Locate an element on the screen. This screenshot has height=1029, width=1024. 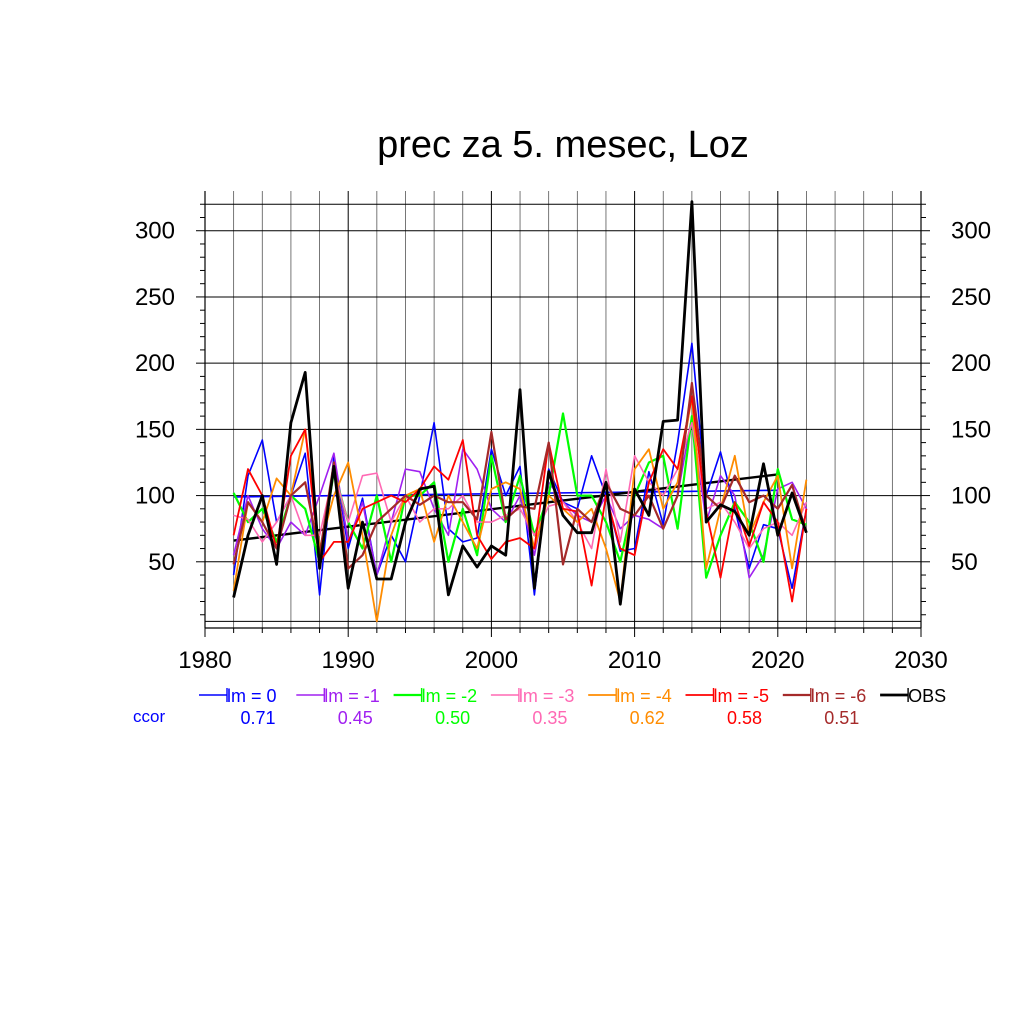
legend-ccor-6: 0.51 is located at coordinates (841, 718).